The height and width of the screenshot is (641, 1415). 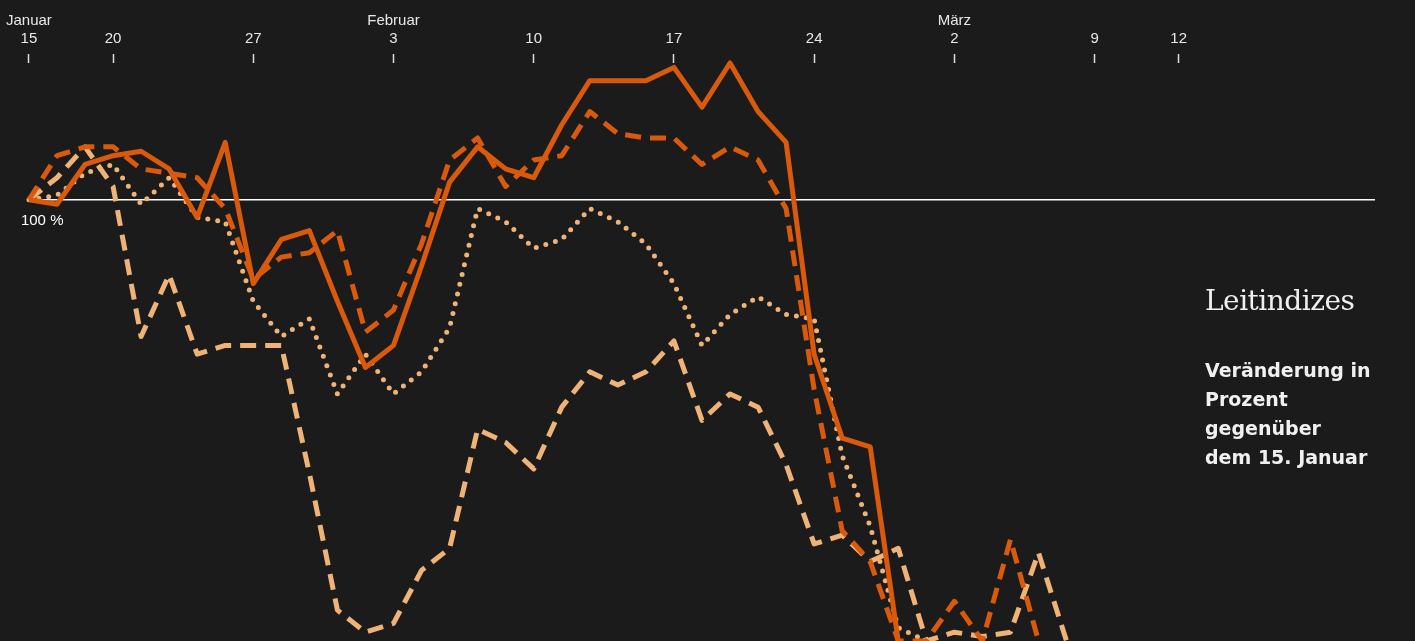 I want to click on text: Veränderung in Prozent gegenüber dem 15. Januar, so click(x=1288, y=414).